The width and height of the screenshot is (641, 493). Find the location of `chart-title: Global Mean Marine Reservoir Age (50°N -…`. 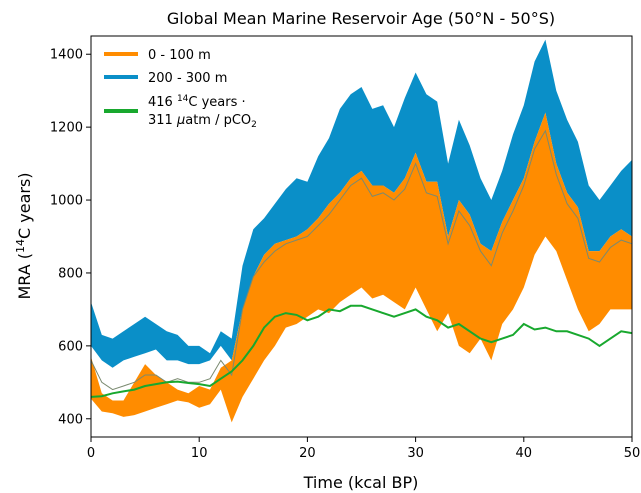

chart-title: Global Mean Marine Reservoir Age (50°N -… is located at coordinates (361, 18).